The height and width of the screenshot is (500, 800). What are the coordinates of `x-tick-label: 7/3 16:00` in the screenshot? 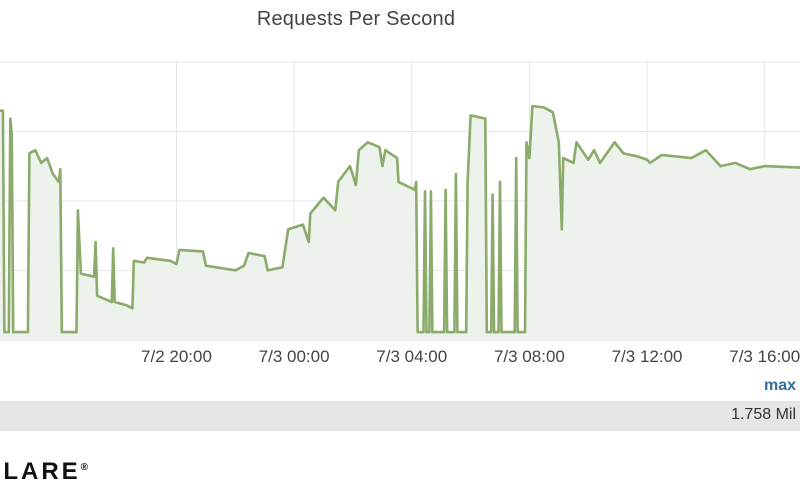 It's located at (764, 356).